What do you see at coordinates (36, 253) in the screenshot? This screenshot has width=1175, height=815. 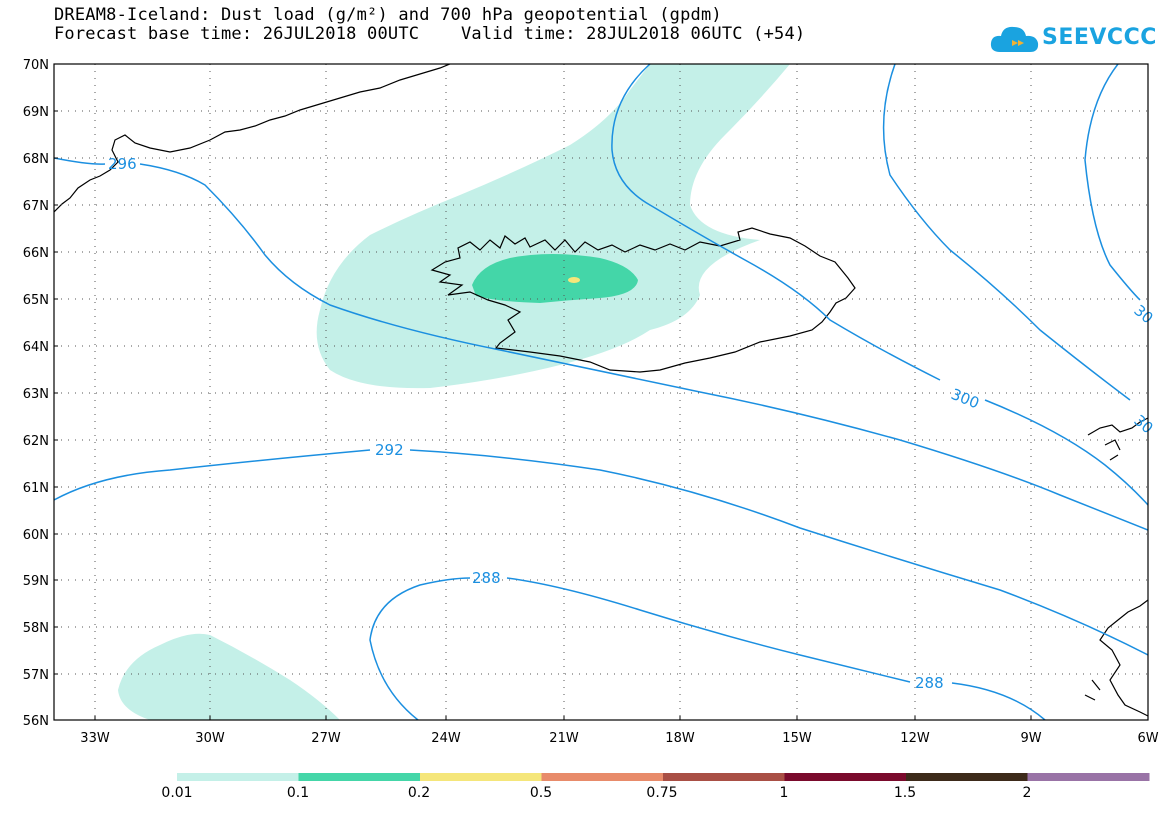 I see `lat-label: 66N` at bounding box center [36, 253].